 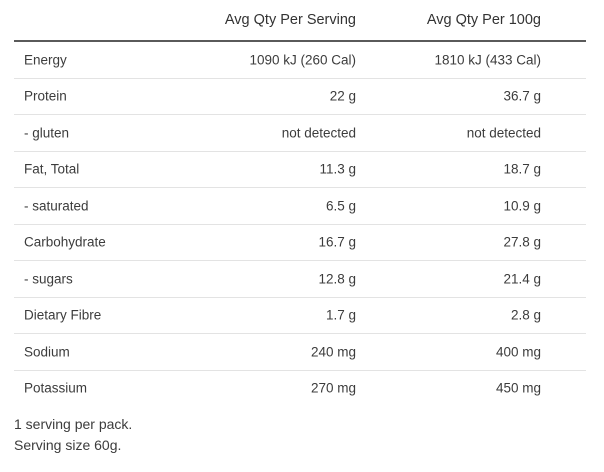 I want to click on per-100g-value: 18.7 g, so click(x=522, y=169).